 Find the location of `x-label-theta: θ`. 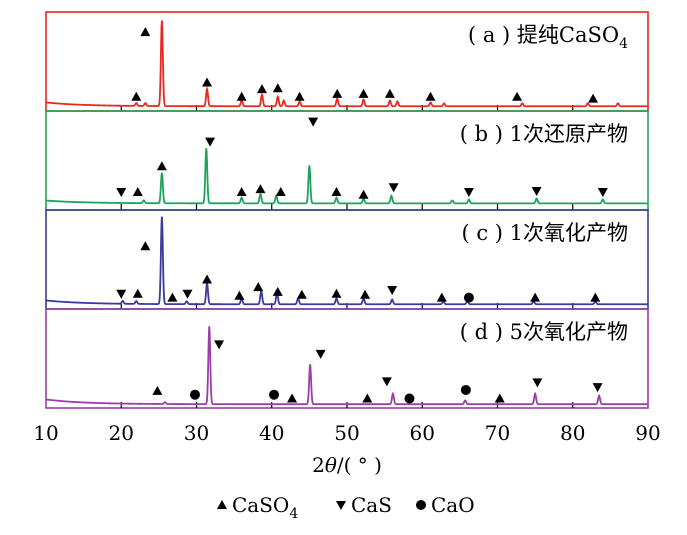

x-label-theta: θ is located at coordinates (331, 465).